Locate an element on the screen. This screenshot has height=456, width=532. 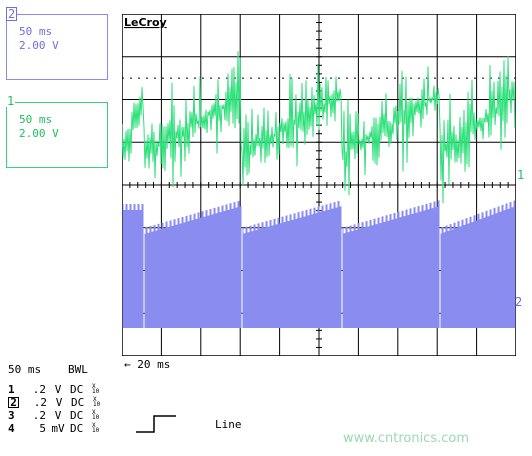
channel-number: 1 is located at coordinates (11, 389).